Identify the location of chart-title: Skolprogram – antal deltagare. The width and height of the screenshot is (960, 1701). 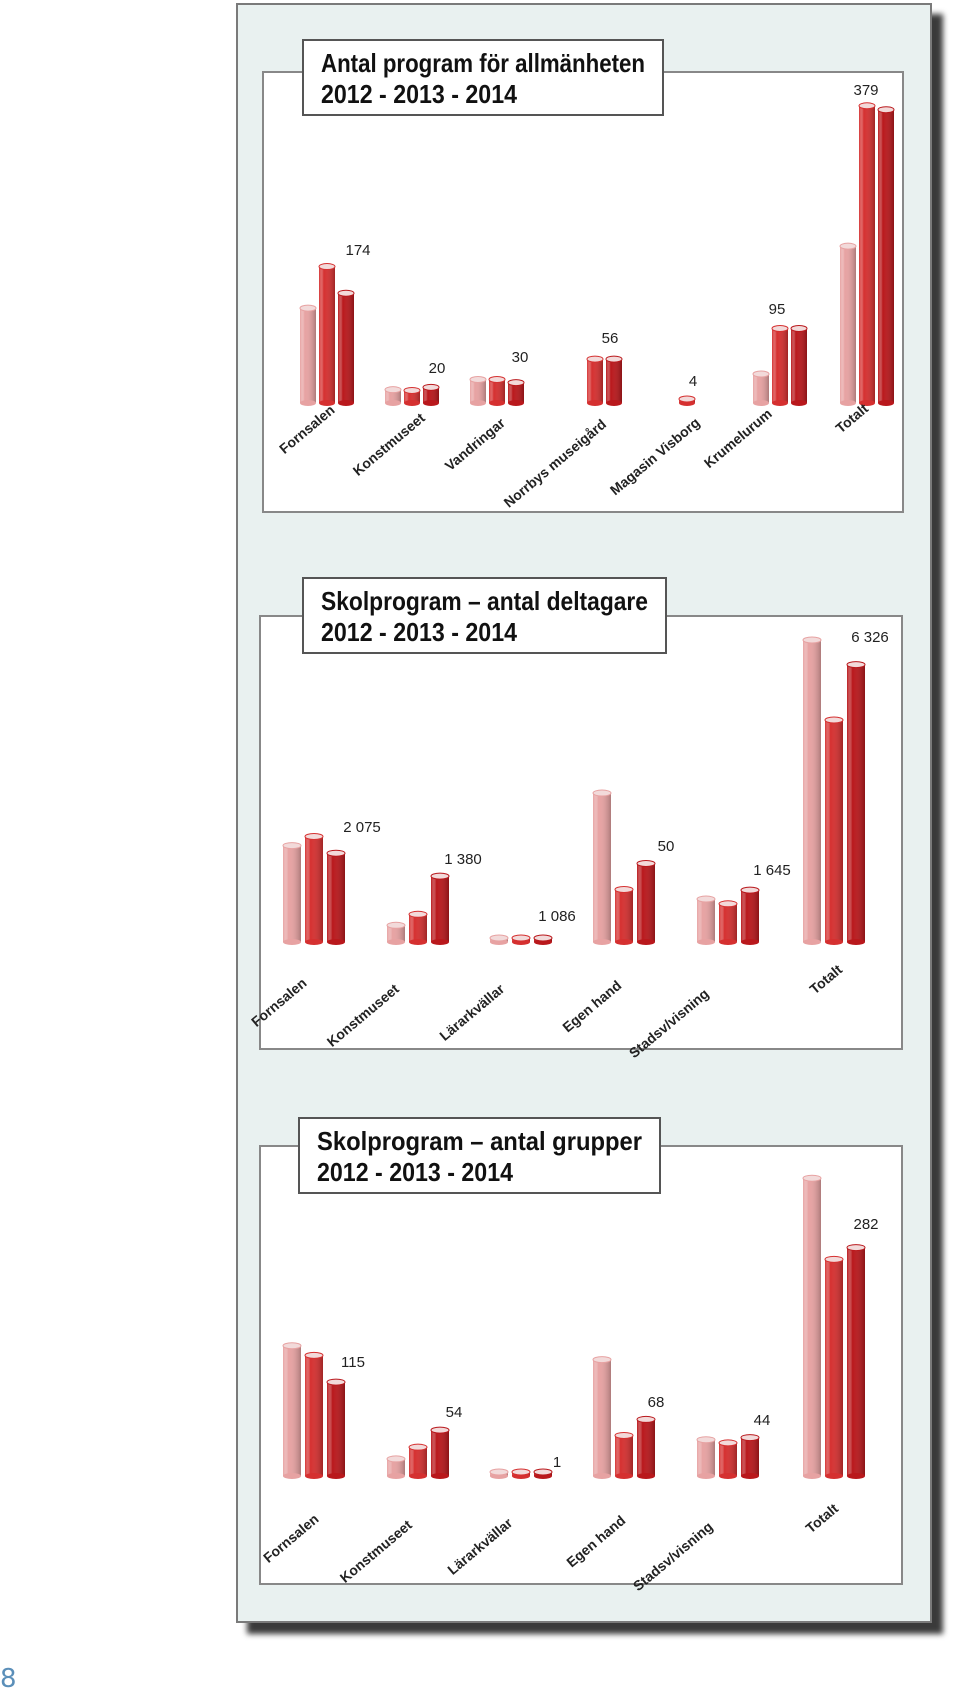
(484, 601).